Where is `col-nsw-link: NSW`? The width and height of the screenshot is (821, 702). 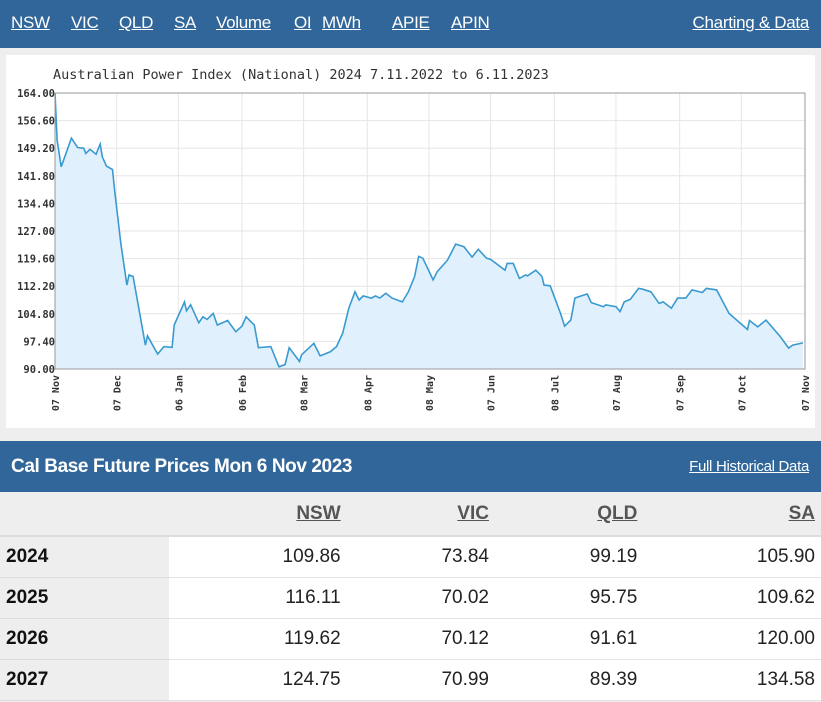 col-nsw-link: NSW is located at coordinates (318, 513).